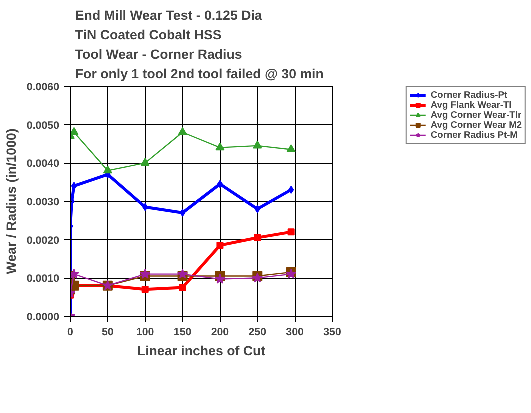 This screenshot has width=531, height=413. Describe the element at coordinates (11, 201) in the screenshot. I see `y-axis-title: Wear / Radius (in/1000)` at that location.